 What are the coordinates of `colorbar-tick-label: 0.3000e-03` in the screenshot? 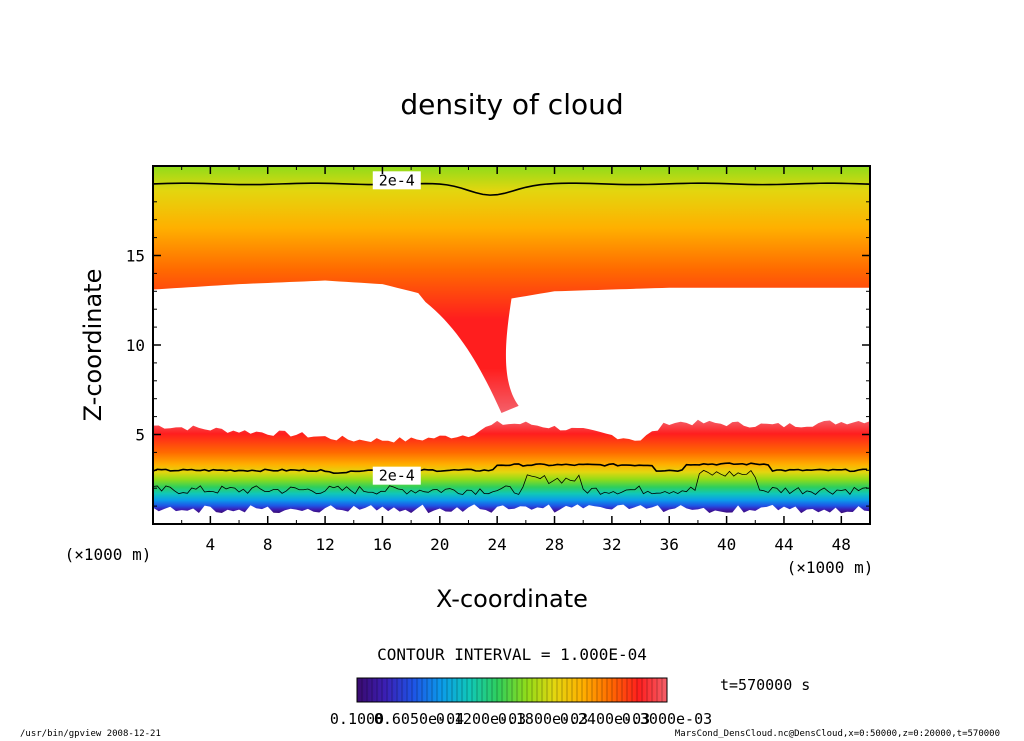 It's located at (667, 719).